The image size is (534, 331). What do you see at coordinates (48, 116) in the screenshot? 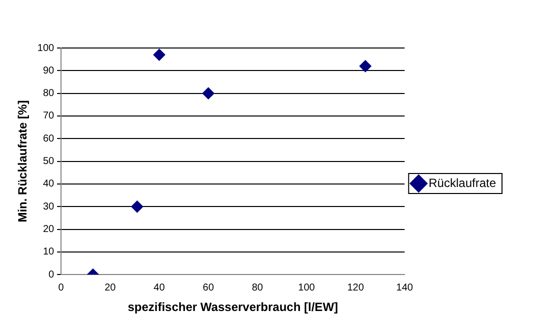
I see `y-tick-label: 70` at bounding box center [48, 116].